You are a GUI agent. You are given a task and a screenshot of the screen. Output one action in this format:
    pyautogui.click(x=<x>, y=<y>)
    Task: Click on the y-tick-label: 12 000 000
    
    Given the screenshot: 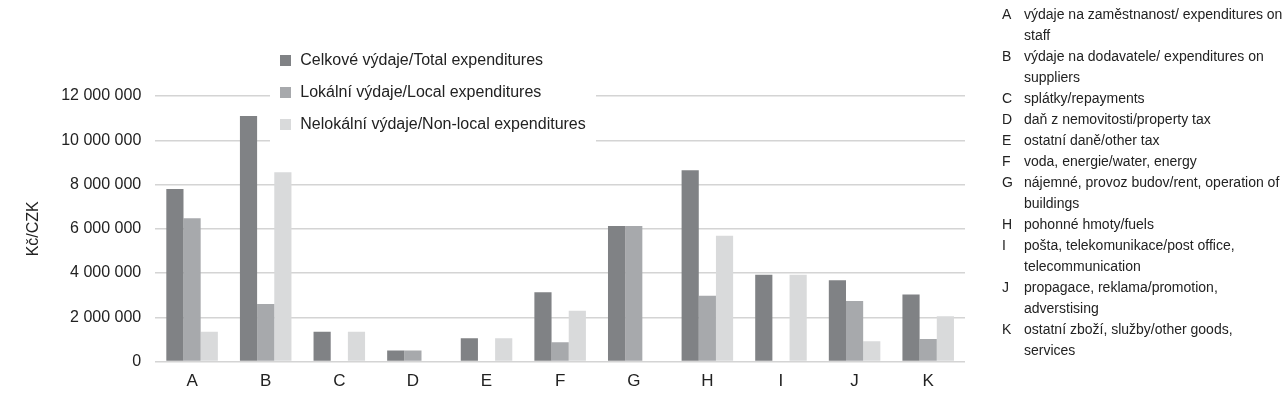 What is the action you would take?
    pyautogui.click(x=101, y=95)
    